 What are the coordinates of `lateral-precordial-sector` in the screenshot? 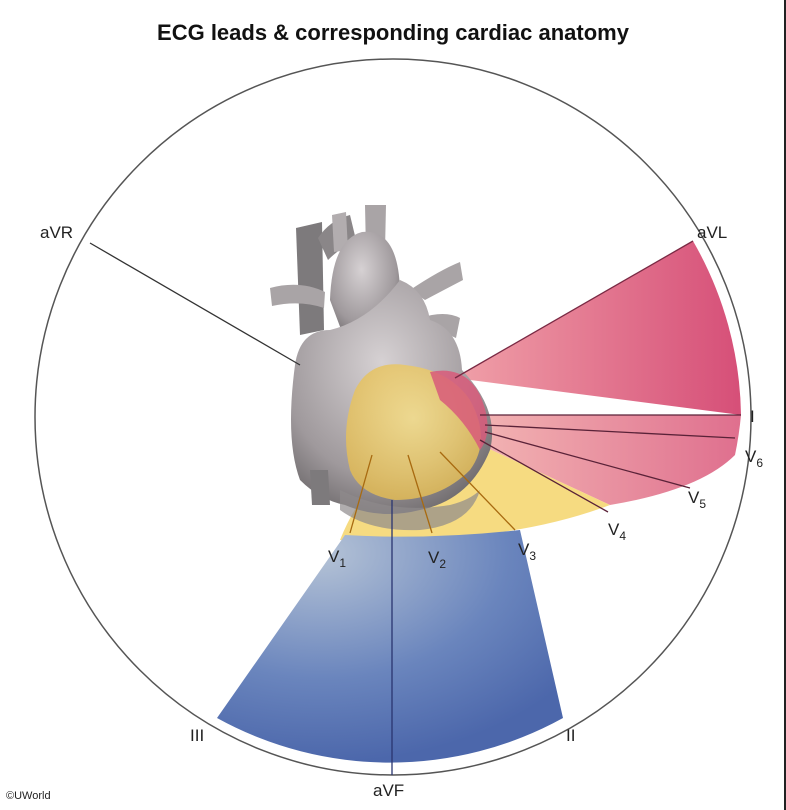 It's located at (605, 460).